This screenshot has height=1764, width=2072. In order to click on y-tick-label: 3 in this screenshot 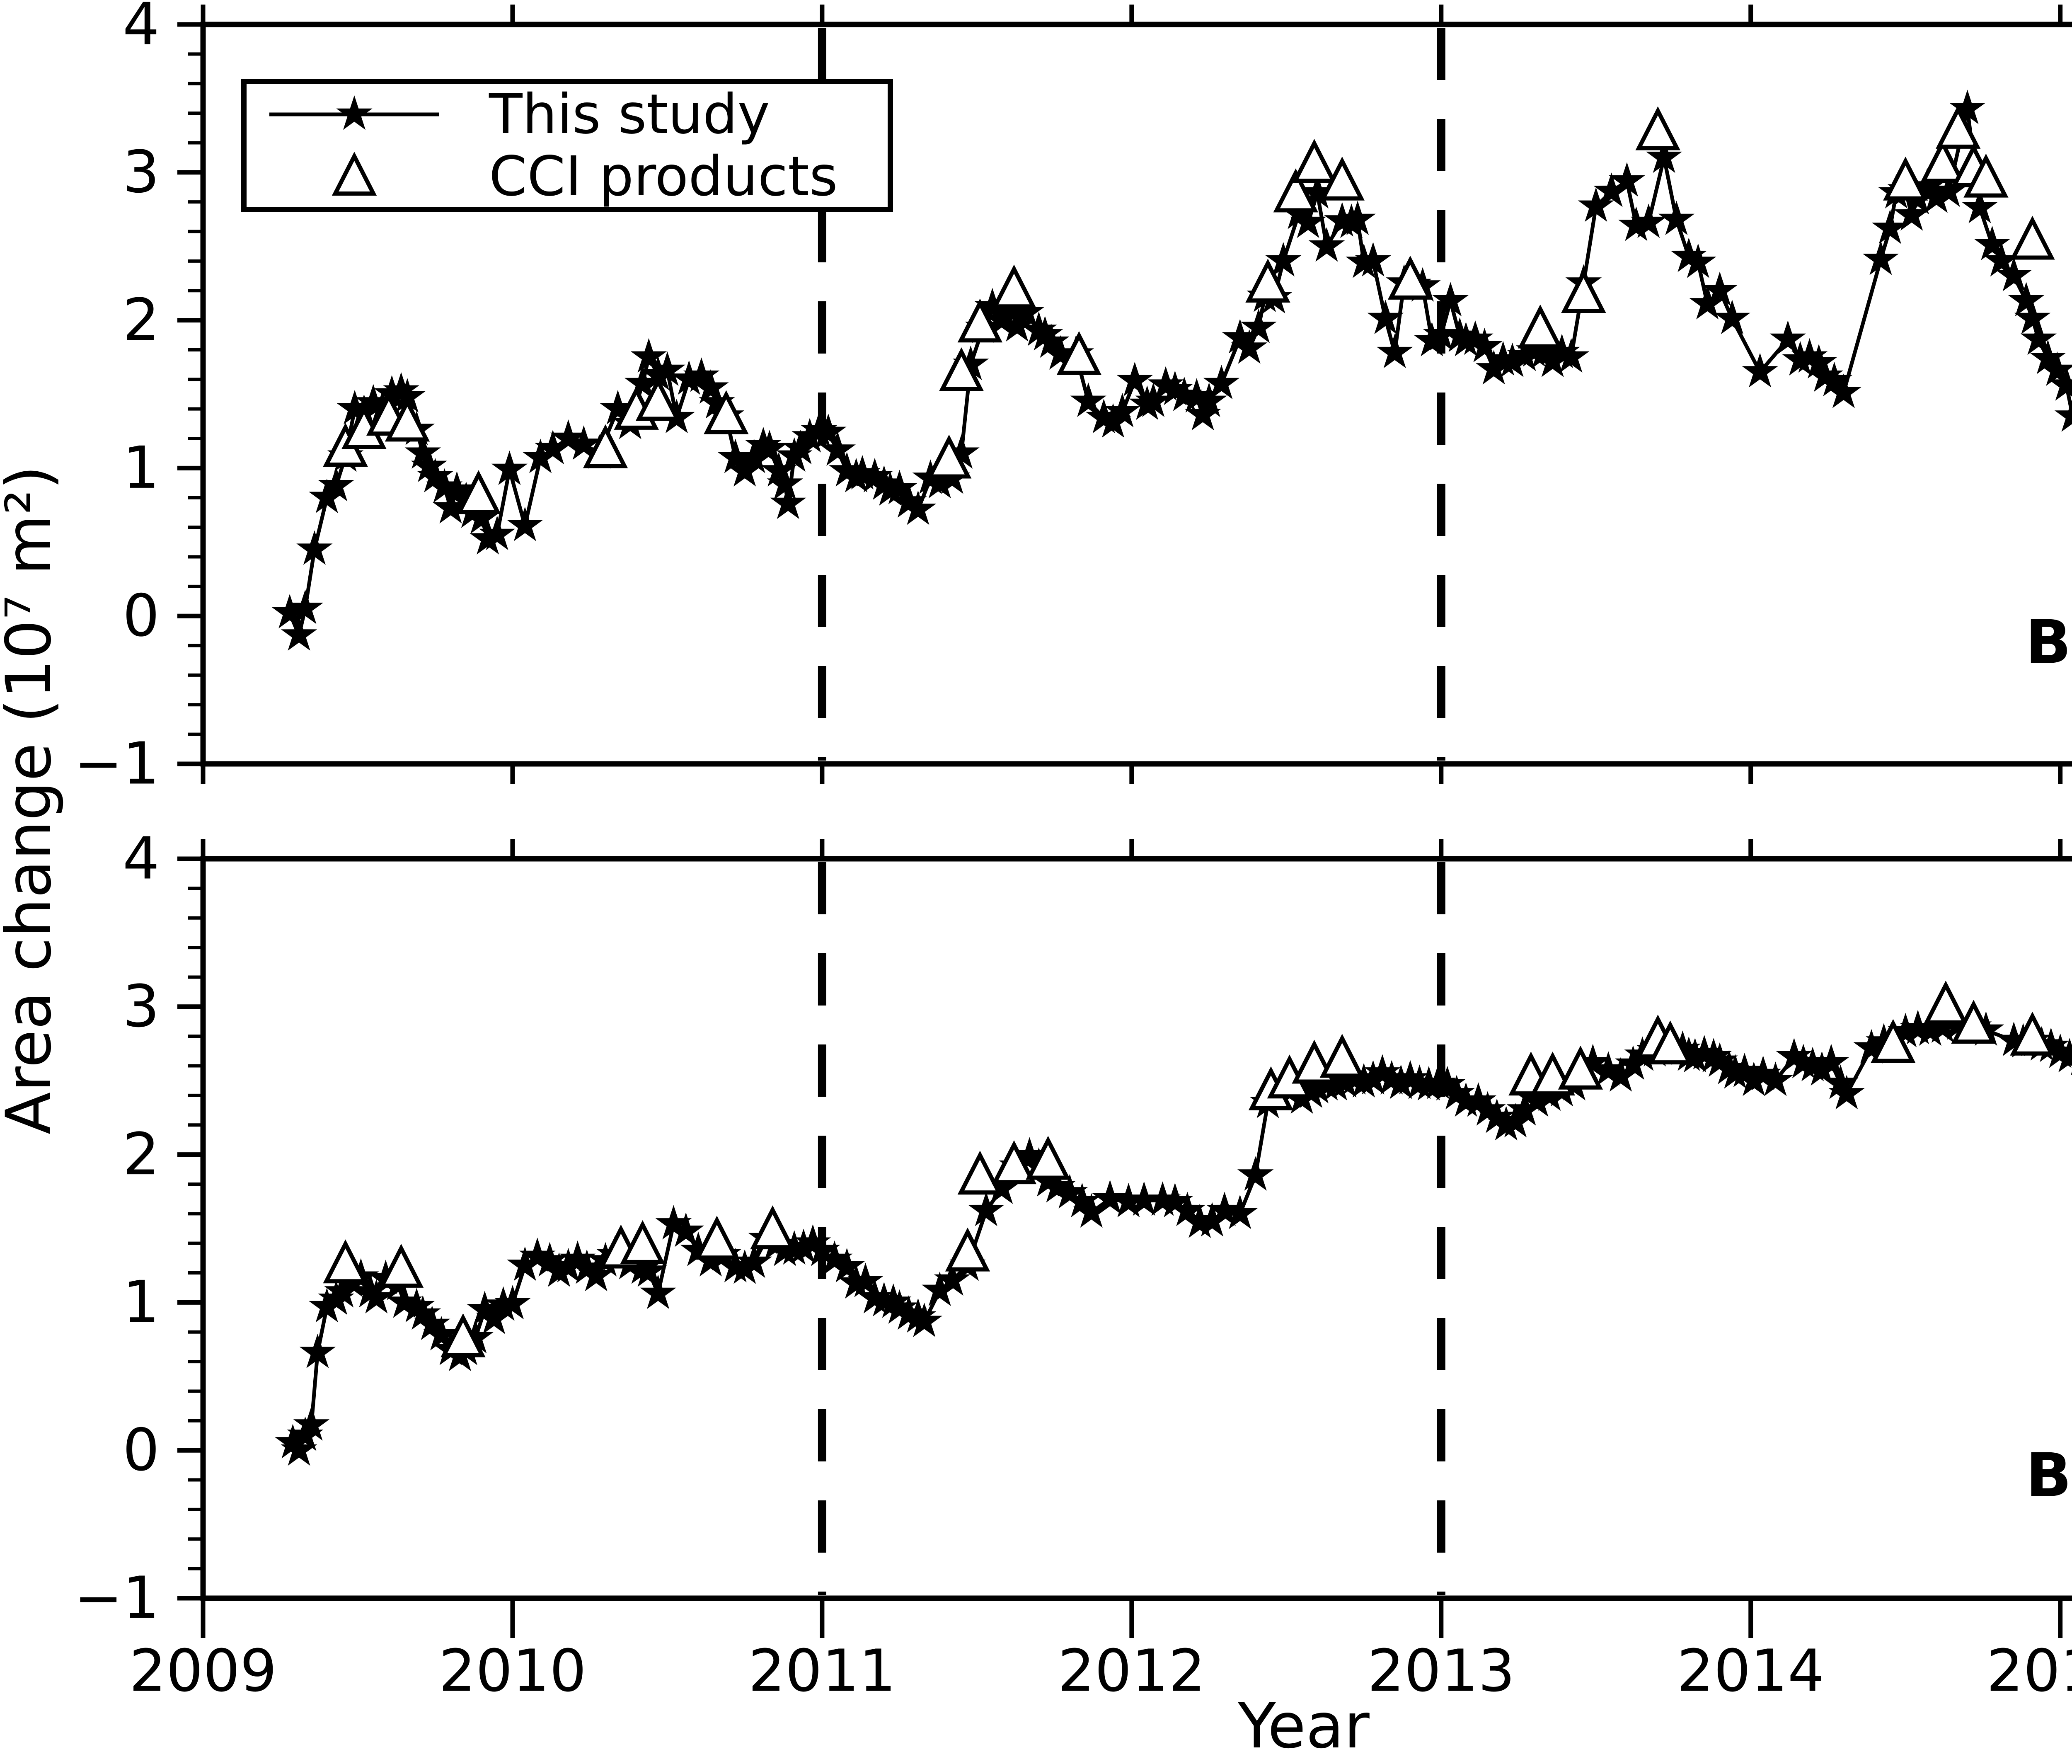, I will do `click(141, 172)`.